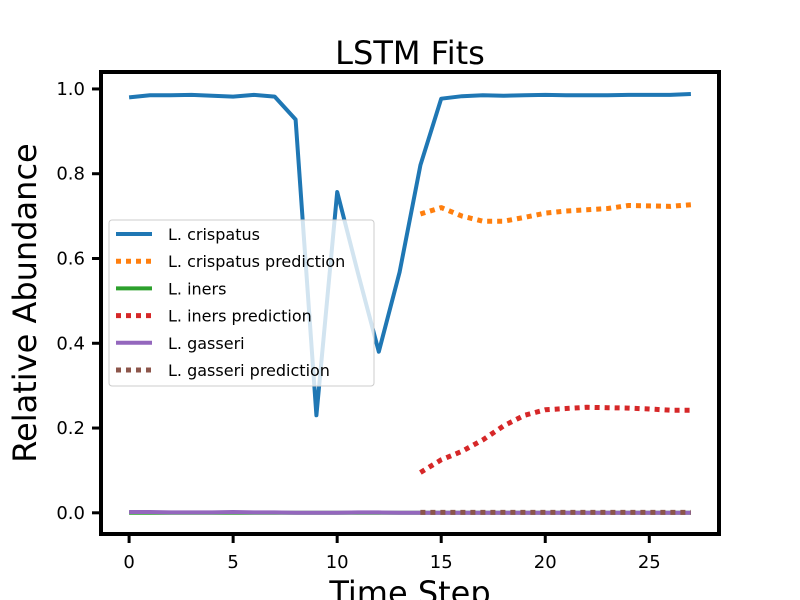 The width and height of the screenshot is (800, 600). Describe the element at coordinates (197, 288) in the screenshot. I see `legend-label-2: L. iners` at that location.